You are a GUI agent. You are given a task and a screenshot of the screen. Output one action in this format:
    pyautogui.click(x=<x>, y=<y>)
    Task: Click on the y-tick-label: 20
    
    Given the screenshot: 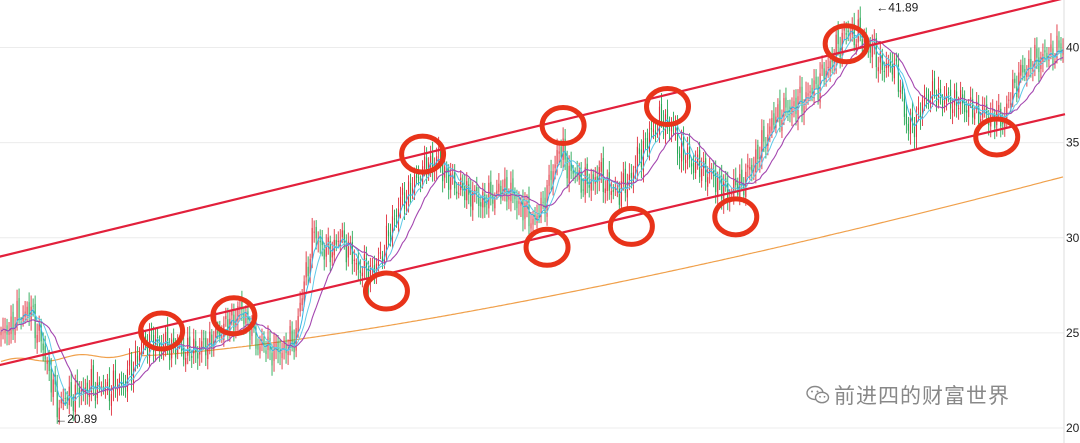 What is the action you would take?
    pyautogui.click(x=1073, y=428)
    